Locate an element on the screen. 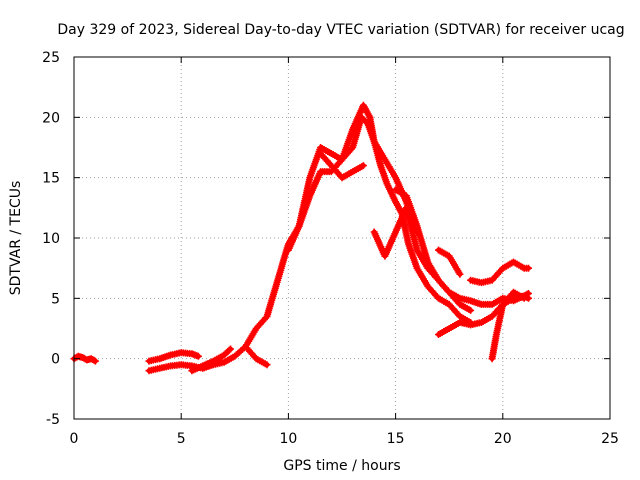  y-axis-title: SDTVAR / TECUs is located at coordinates (16, 238).